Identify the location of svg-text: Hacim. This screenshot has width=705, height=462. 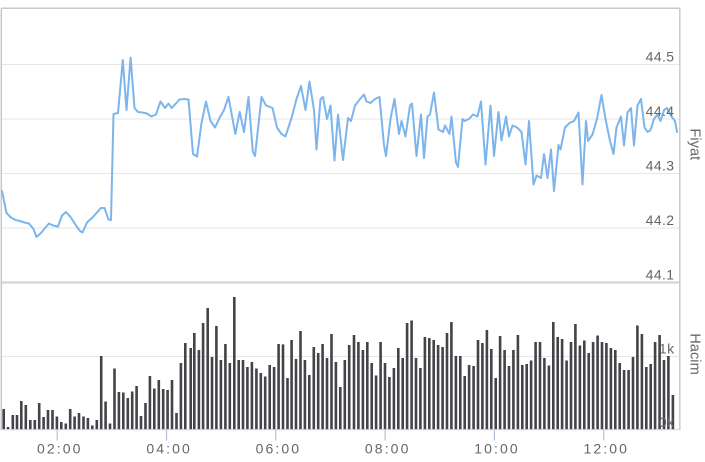
(695, 354).